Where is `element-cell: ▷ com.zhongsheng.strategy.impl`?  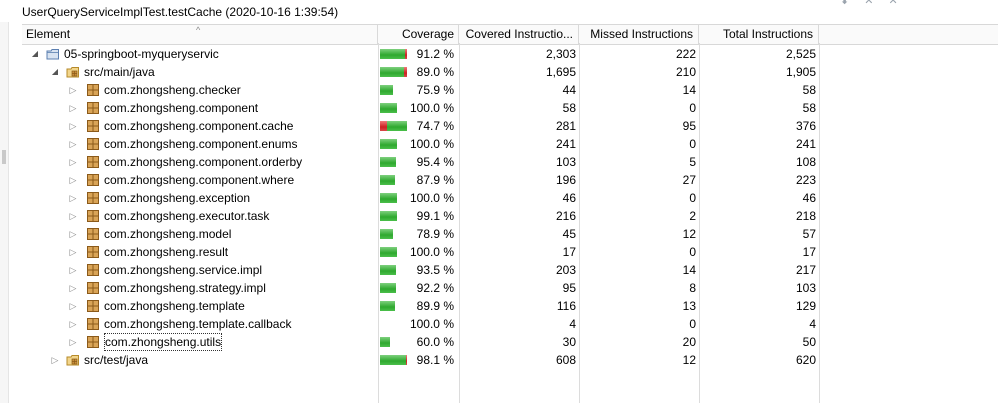
element-cell: ▷ com.zhongsheng.strategy.impl is located at coordinates (200, 288).